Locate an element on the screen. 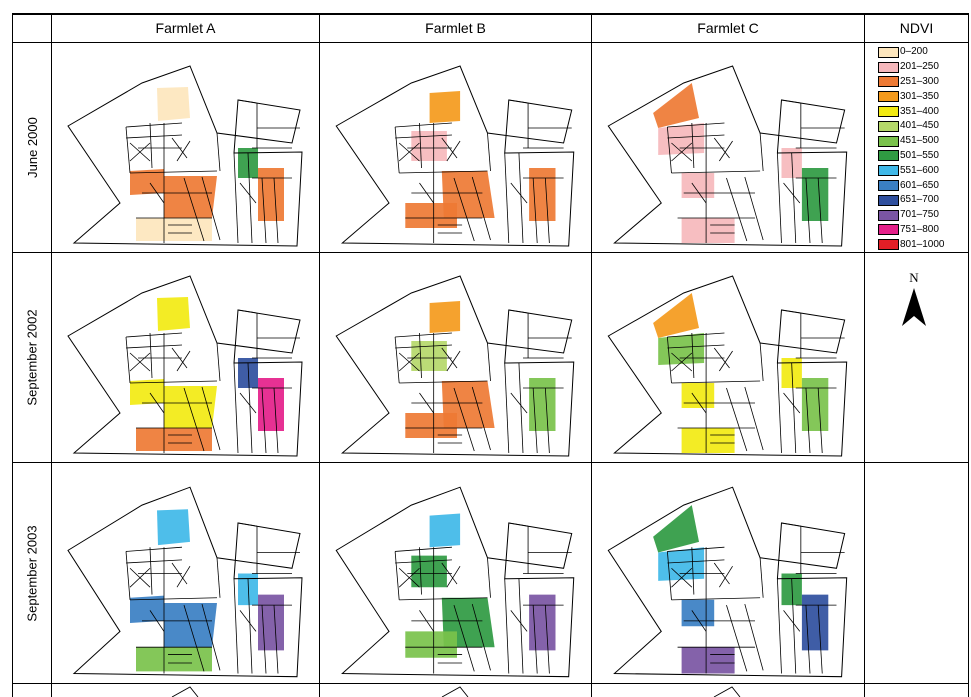 The height and width of the screenshot is (697, 971). row-header-september-2003: September 2003 is located at coordinates (32, 573).